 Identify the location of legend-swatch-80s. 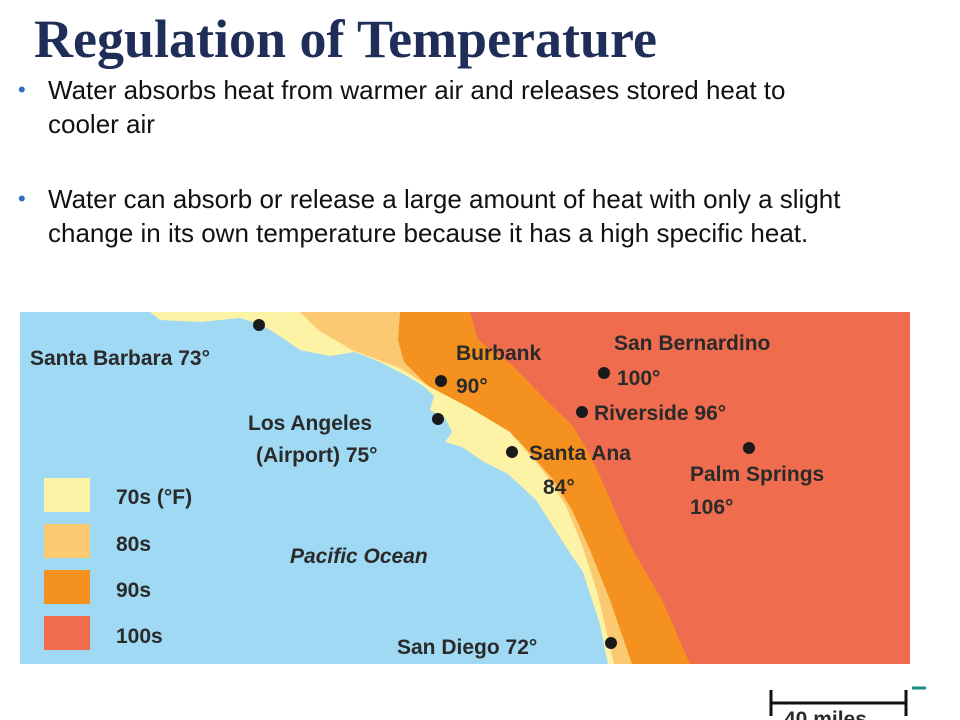
(67, 541).